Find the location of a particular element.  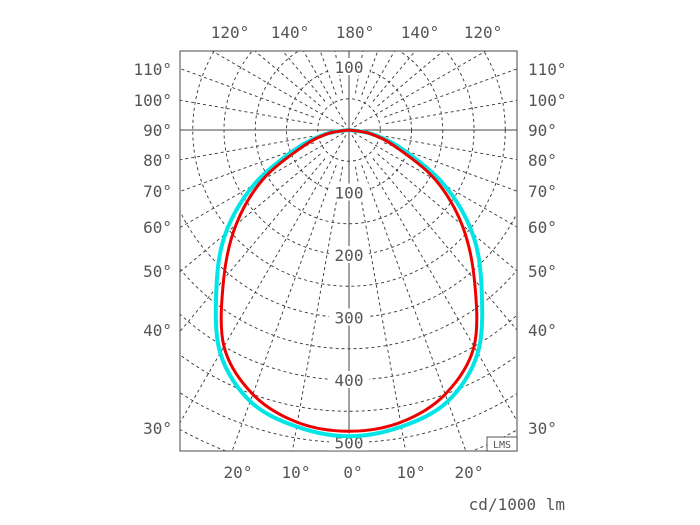

left-angle-label: 60° is located at coordinates (157, 227).